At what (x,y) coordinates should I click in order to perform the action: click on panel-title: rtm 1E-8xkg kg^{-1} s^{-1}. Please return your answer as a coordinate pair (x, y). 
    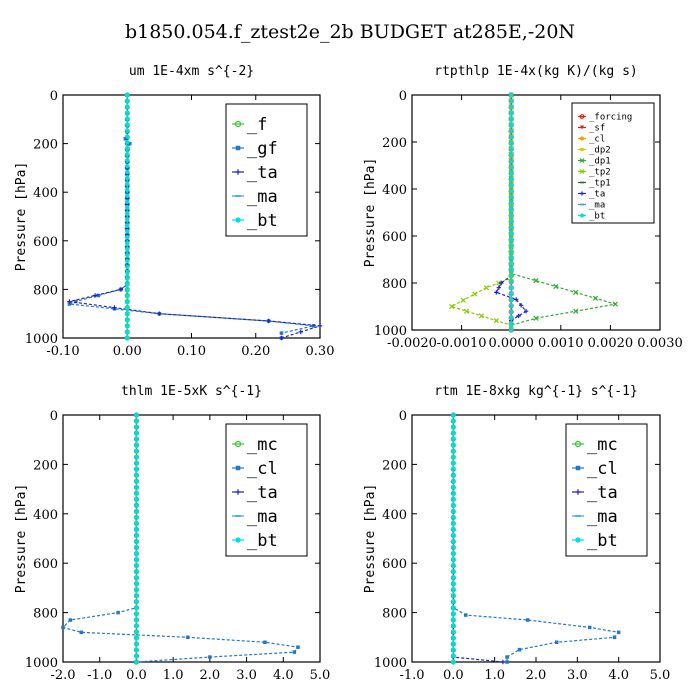
    Looking at the image, I should click on (536, 391).